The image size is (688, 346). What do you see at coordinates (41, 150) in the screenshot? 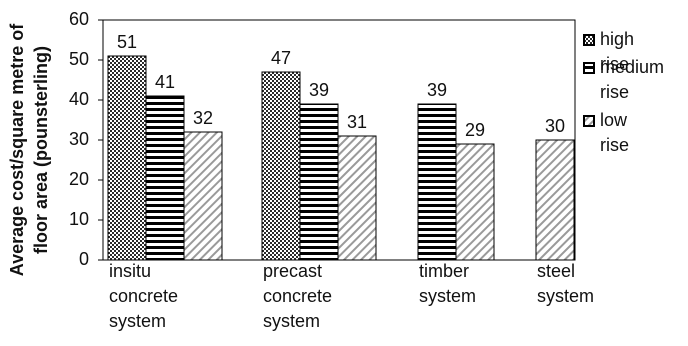
I see `y-axis-label: floor area (pounsterling)` at bounding box center [41, 150].